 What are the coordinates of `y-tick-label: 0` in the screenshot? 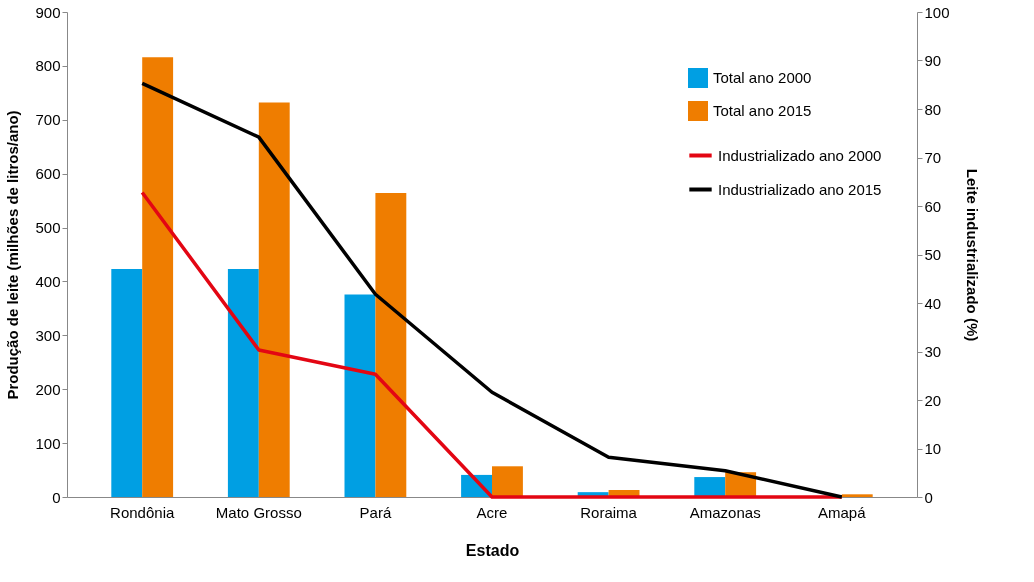 It's located at (56, 497).